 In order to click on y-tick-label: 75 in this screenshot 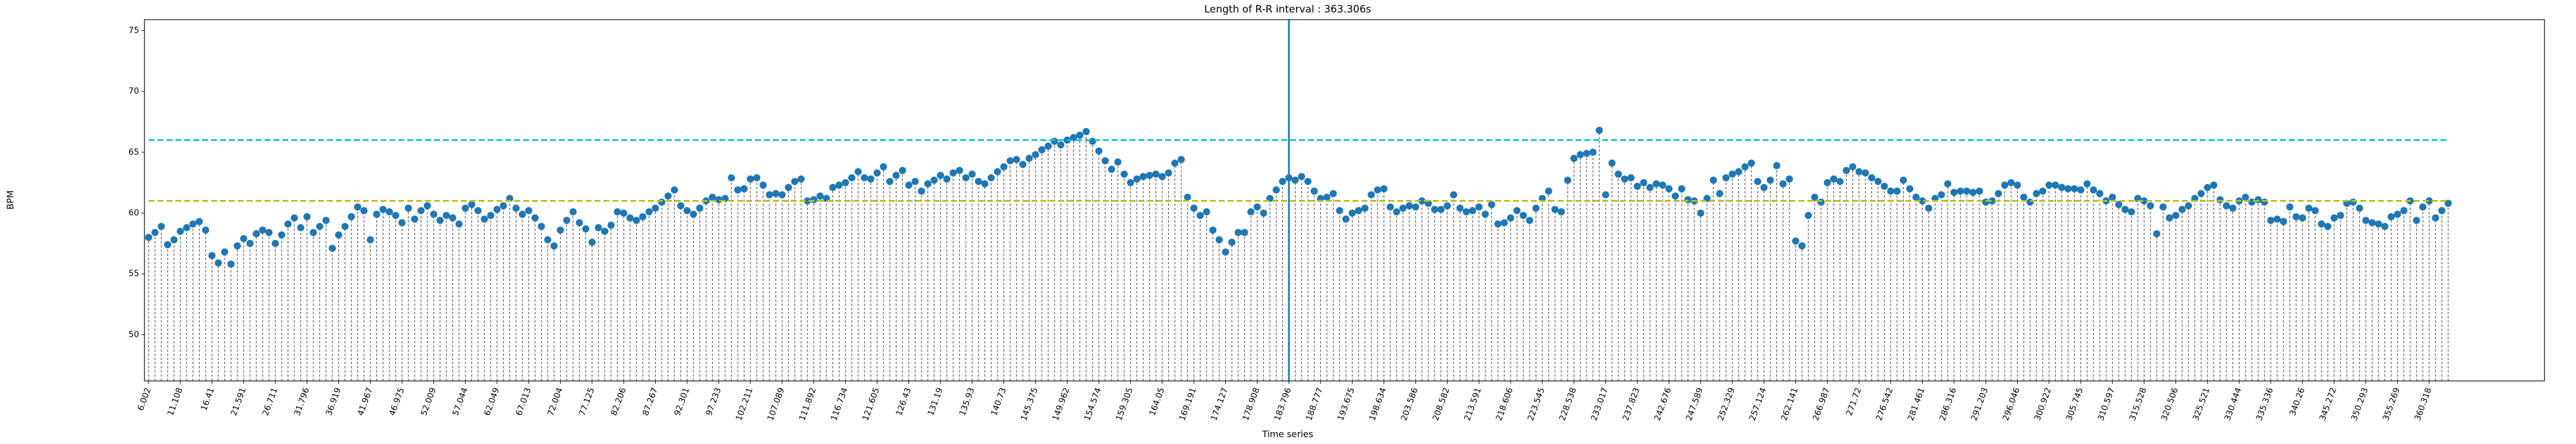, I will do `click(133, 30)`.